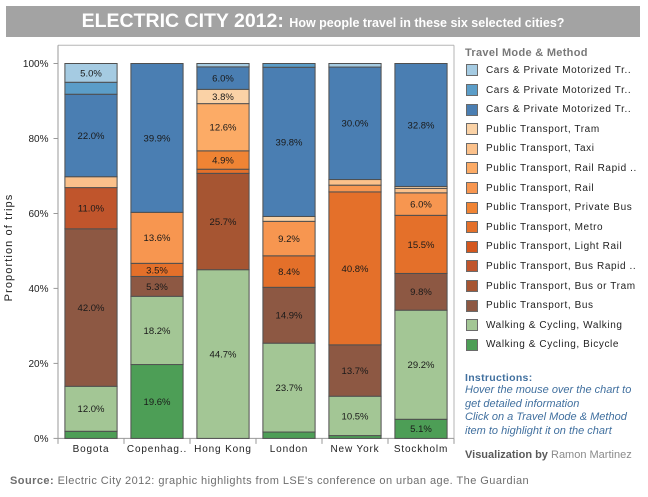 The image size is (648, 497). Describe the element at coordinates (38, 139) in the screenshot. I see `svg-text: 80%` at that location.